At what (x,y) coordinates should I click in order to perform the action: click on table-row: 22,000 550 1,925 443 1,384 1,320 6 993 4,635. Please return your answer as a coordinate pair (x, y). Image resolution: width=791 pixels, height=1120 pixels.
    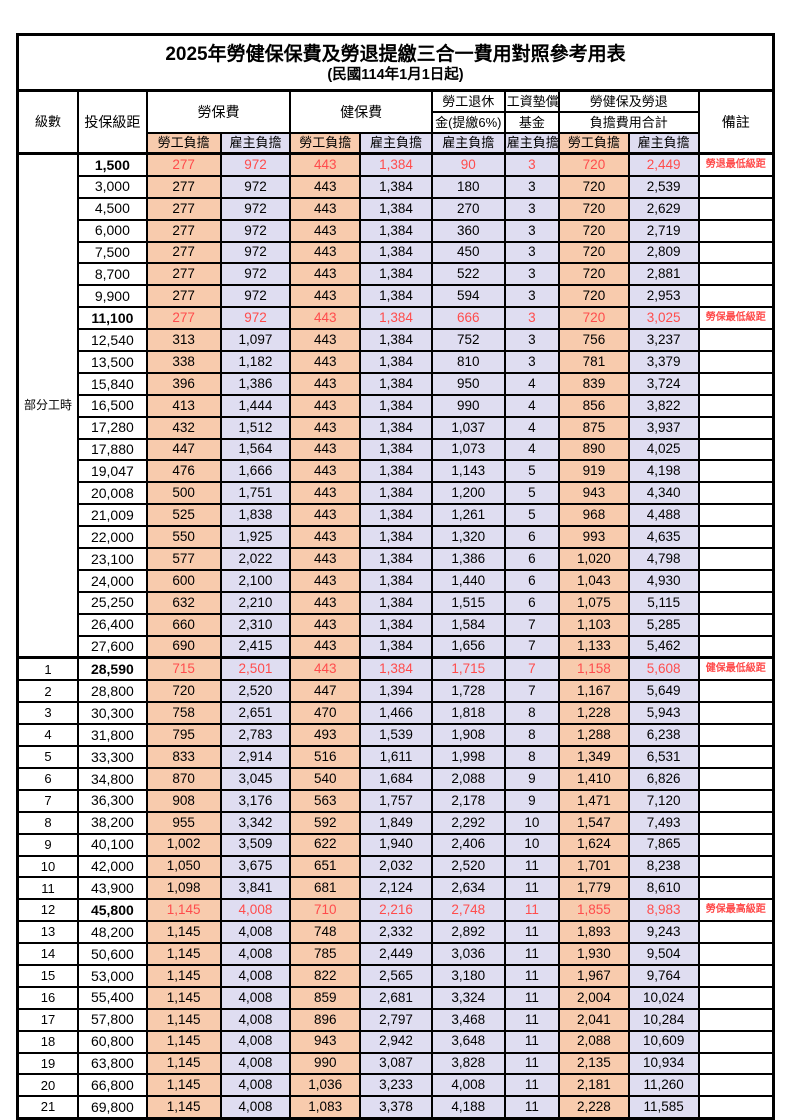
    Looking at the image, I should click on (396, 537).